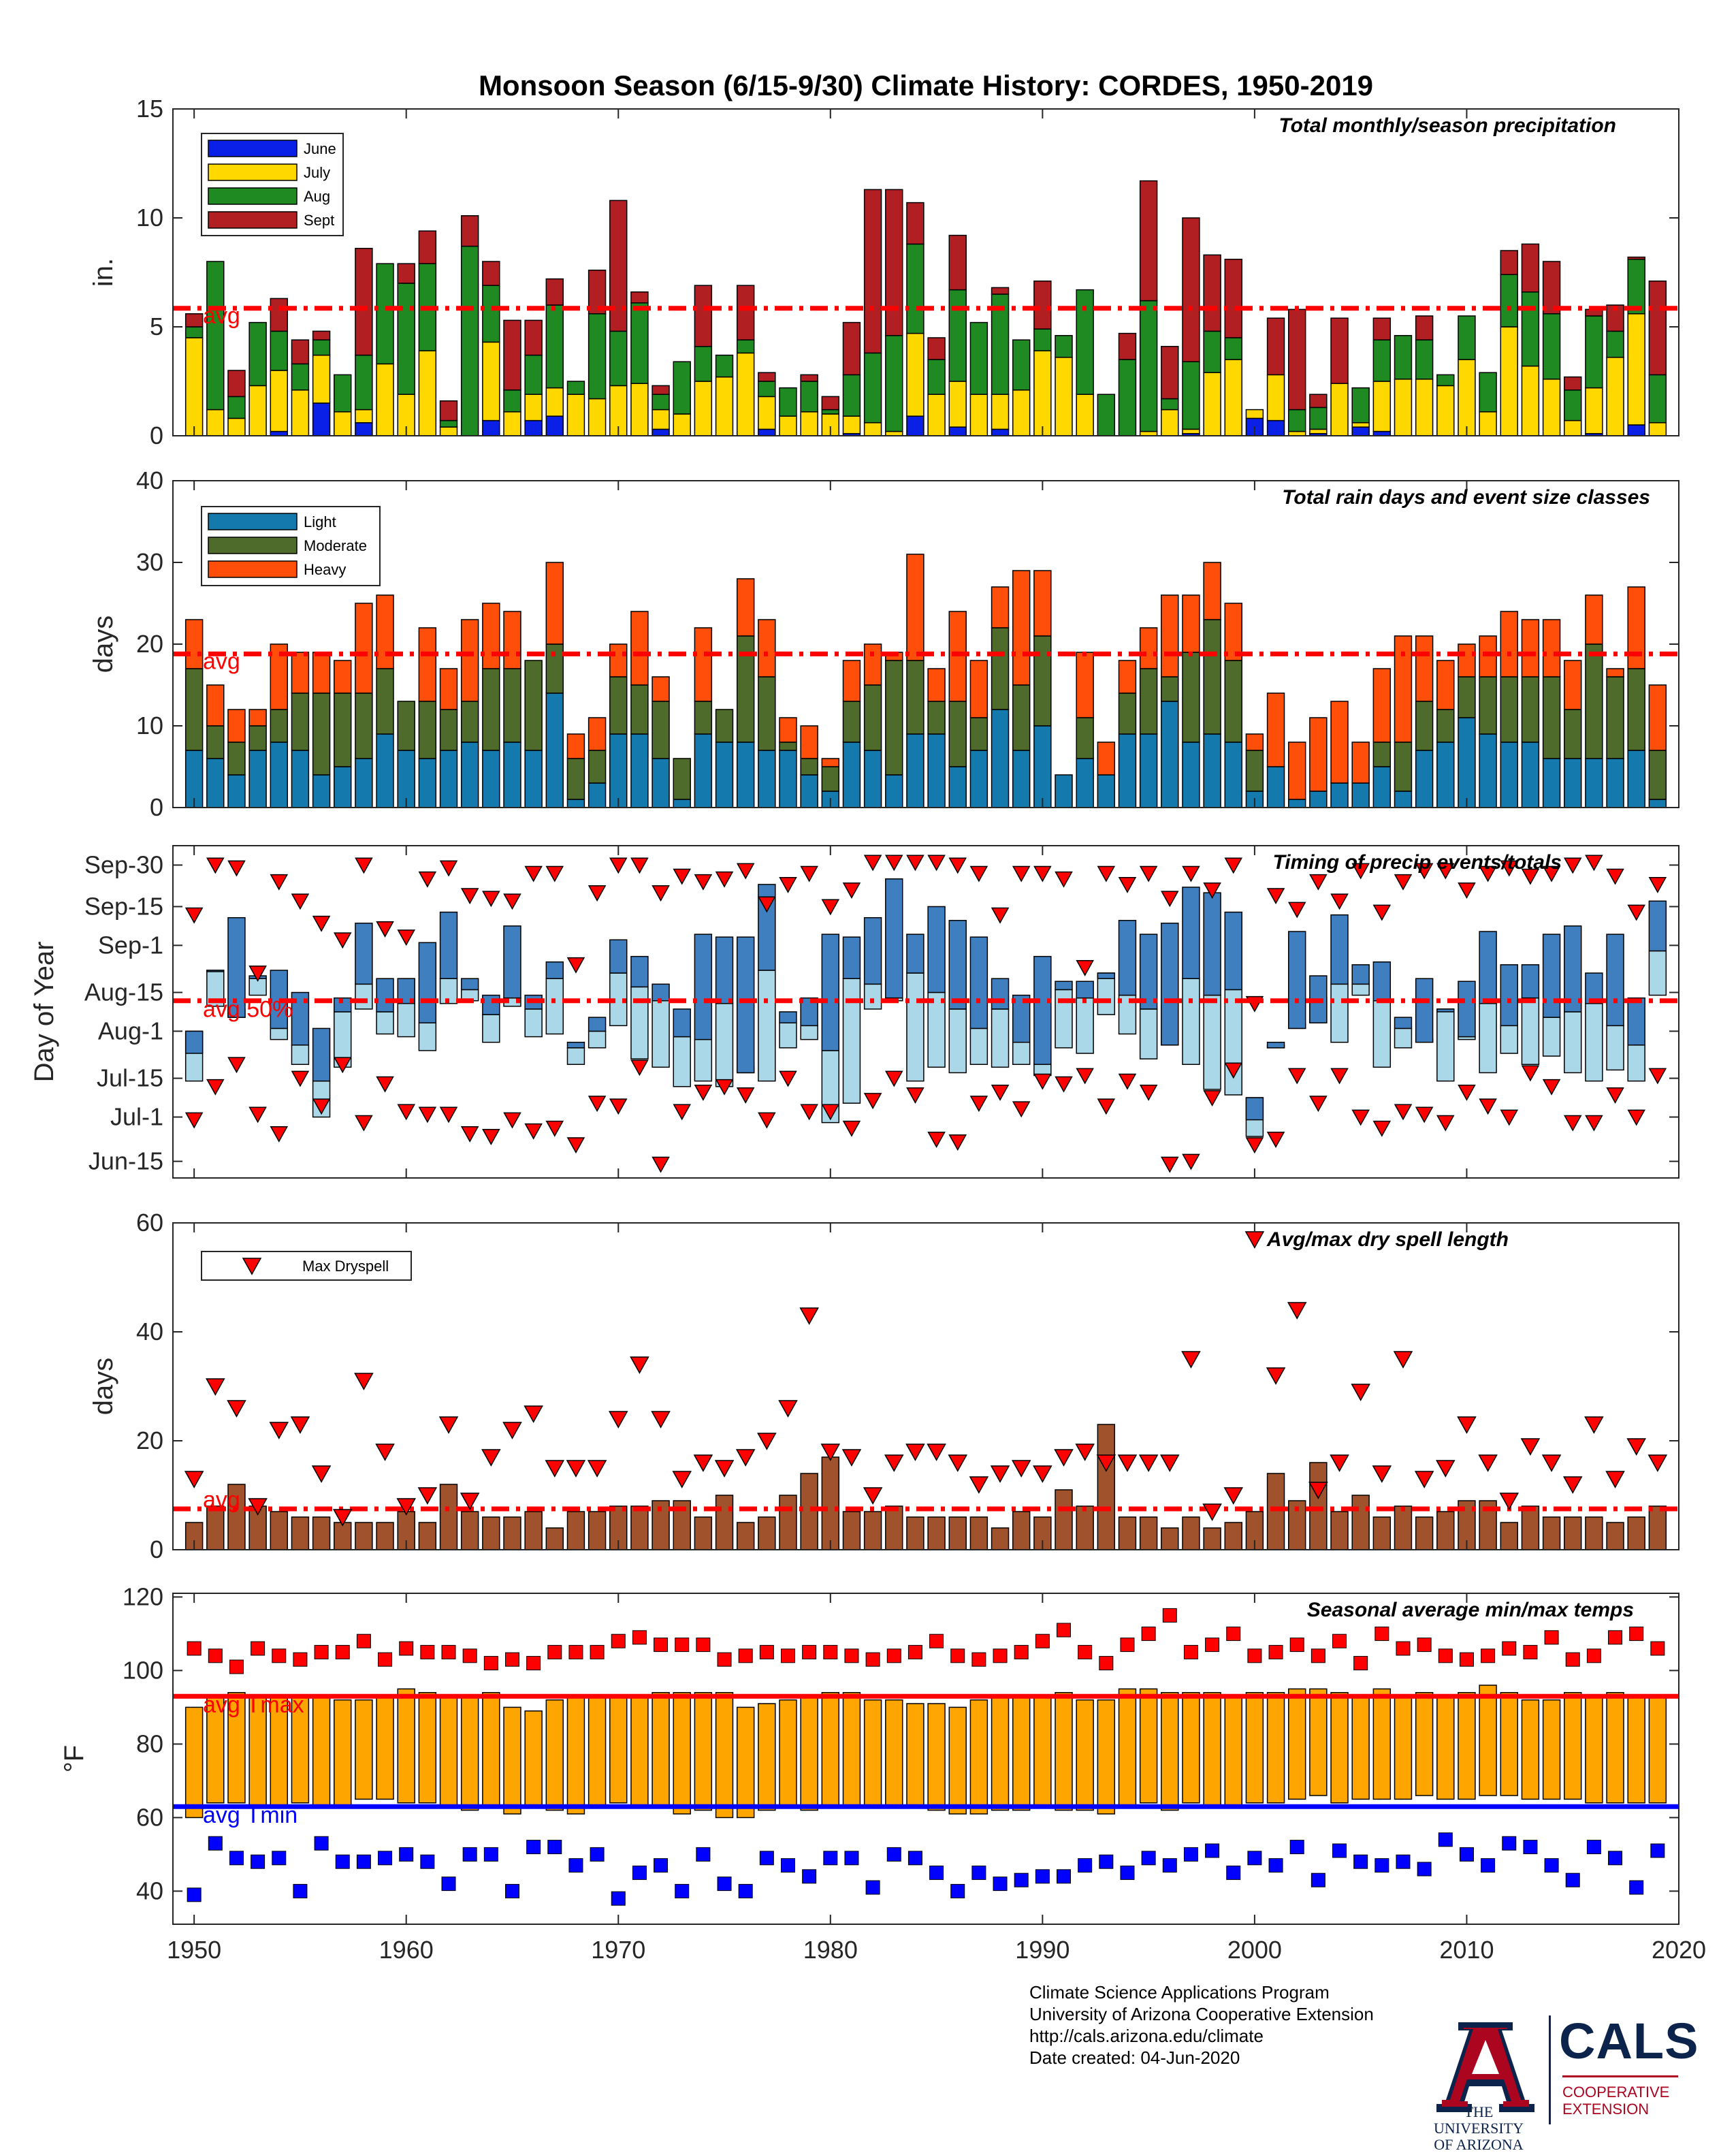 This screenshot has height=2153, width=1736. Describe the element at coordinates (123, 864) in the screenshot. I see `panel-3-ytick-label: Sep-30` at that location.